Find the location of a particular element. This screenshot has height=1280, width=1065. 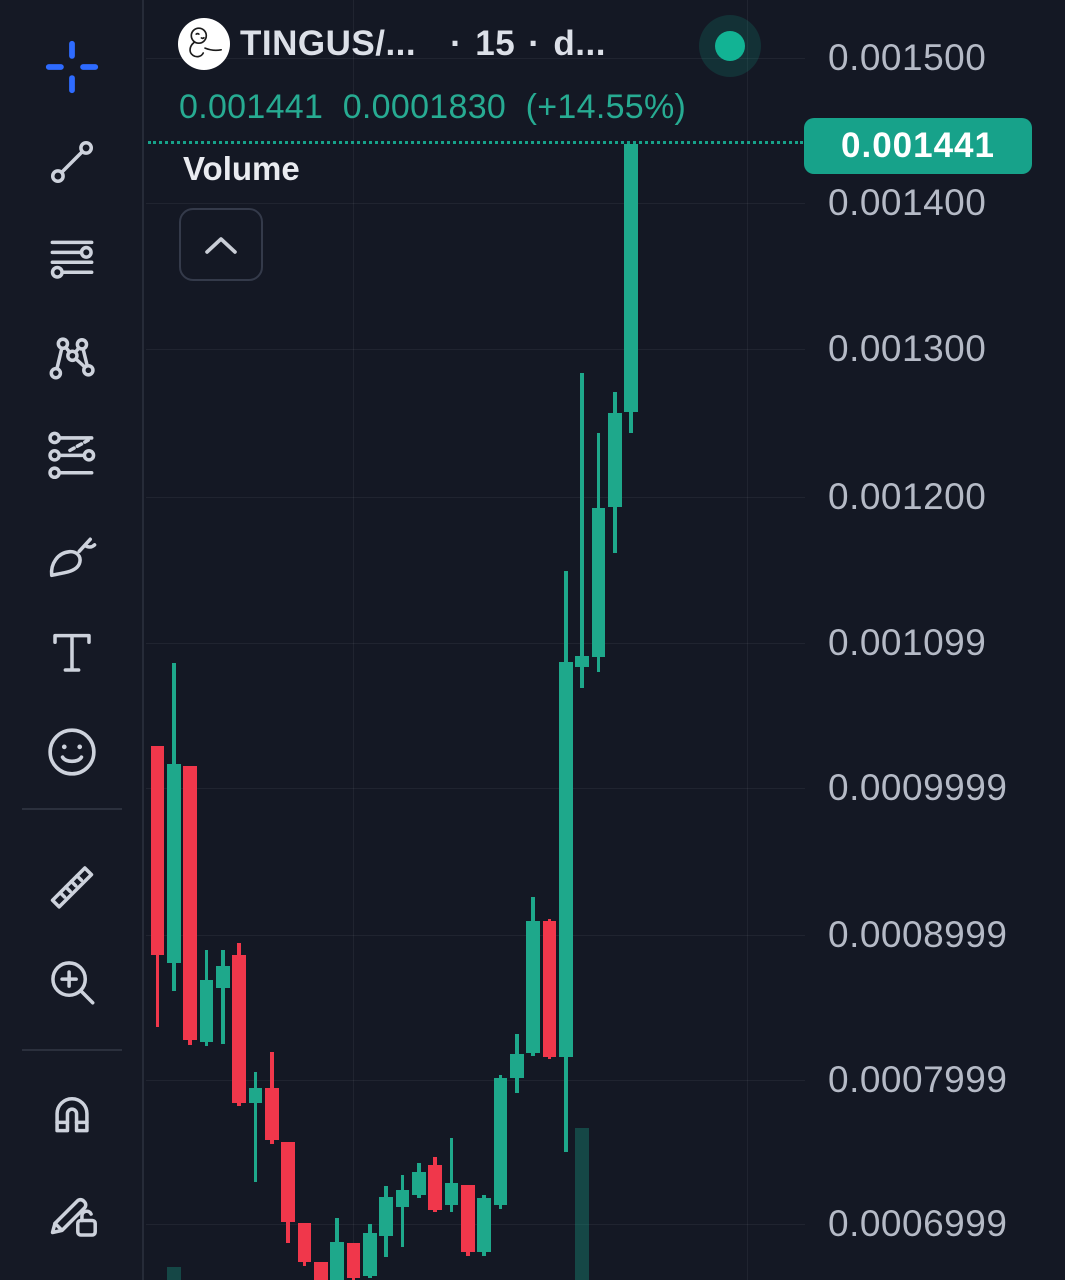

drawing-toolbar is located at coordinates (72, 640).